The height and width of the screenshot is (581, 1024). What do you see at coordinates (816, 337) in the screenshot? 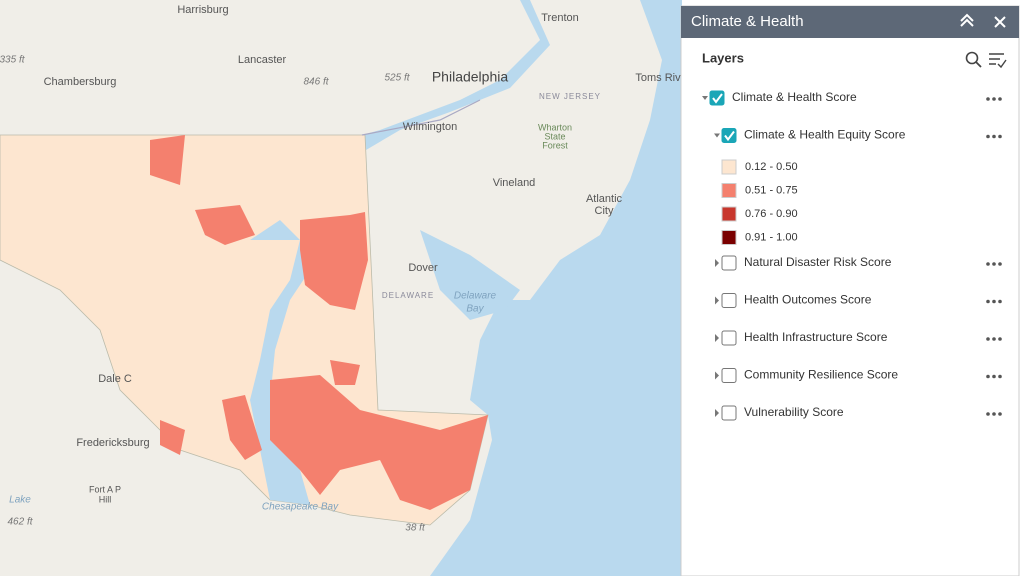
I see `layer-name: Health Infrastructure Score` at bounding box center [816, 337].